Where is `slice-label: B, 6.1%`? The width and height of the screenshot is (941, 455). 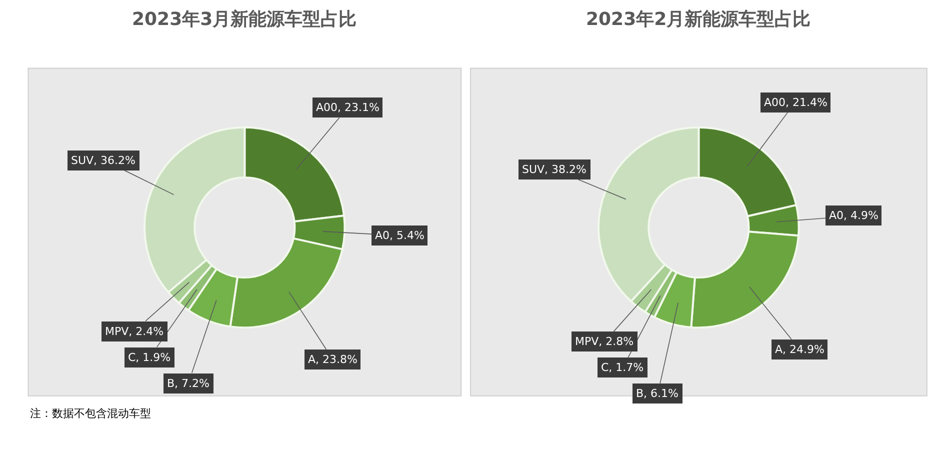
slice-label: B, 6.1% is located at coordinates (657, 393).